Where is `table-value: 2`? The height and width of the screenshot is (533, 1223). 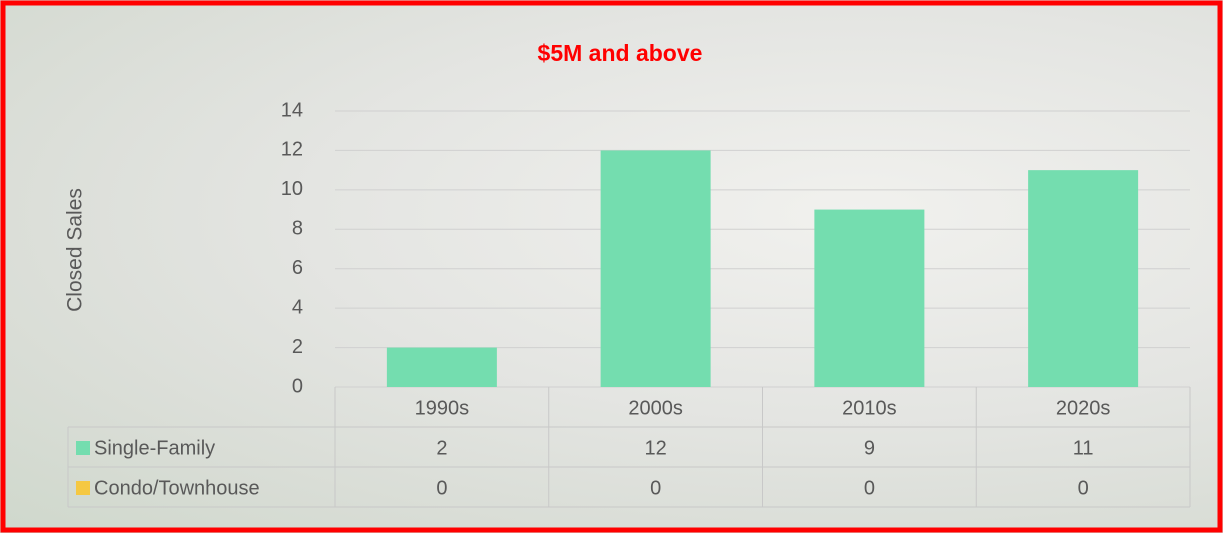
table-value: 2 is located at coordinates (441, 448).